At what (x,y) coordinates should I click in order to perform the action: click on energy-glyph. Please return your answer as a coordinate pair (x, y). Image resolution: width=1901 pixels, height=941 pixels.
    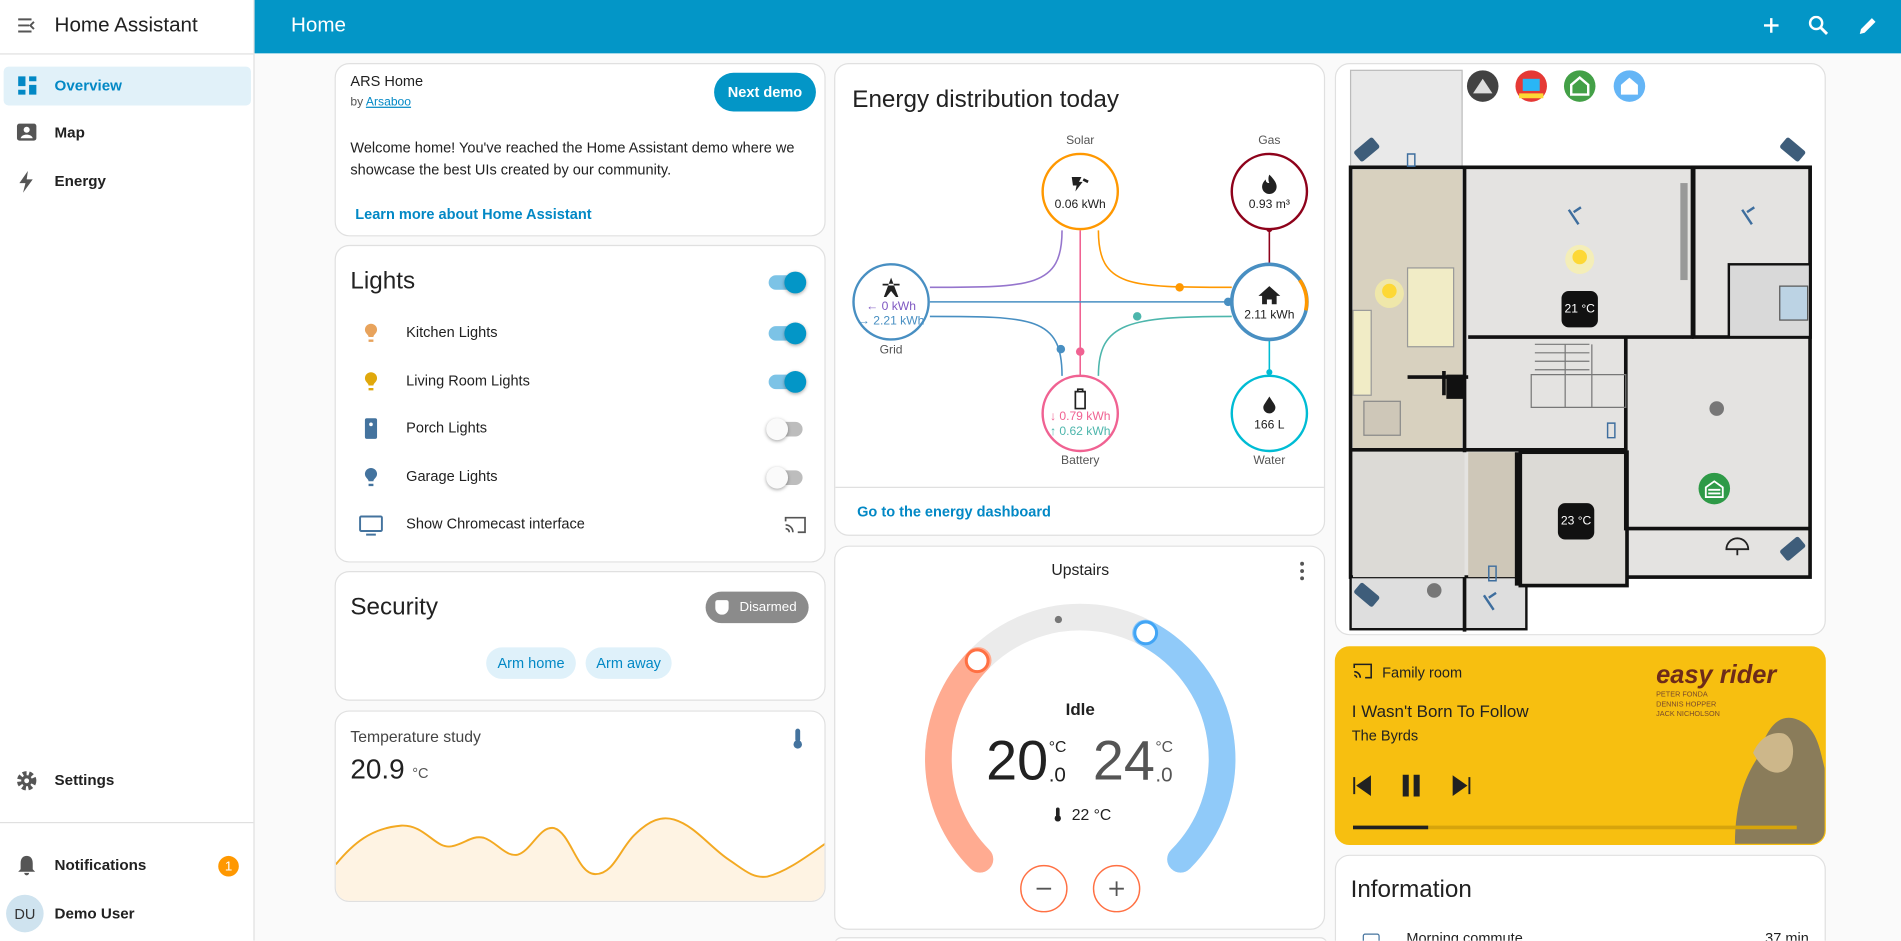
    Looking at the image, I should click on (26, 181).